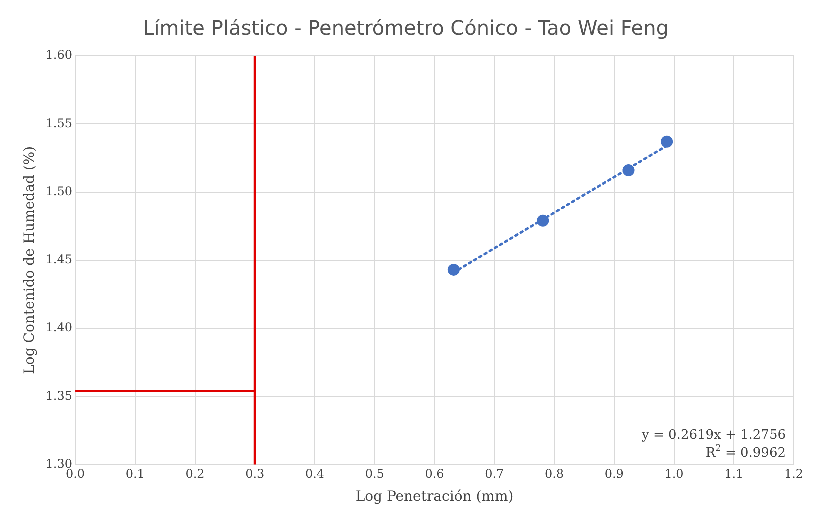 The height and width of the screenshot is (528, 822). Describe the element at coordinates (76, 474) in the screenshot. I see `x-tick-label: 0.0` at that location.